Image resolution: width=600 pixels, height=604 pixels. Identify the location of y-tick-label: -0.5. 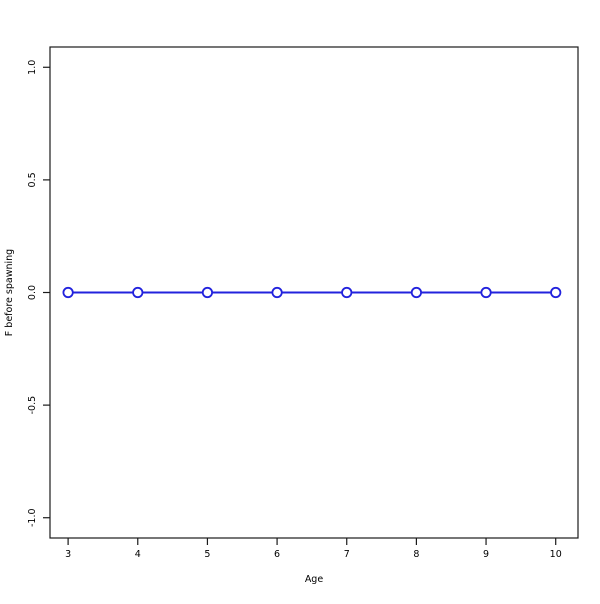
(32, 405).